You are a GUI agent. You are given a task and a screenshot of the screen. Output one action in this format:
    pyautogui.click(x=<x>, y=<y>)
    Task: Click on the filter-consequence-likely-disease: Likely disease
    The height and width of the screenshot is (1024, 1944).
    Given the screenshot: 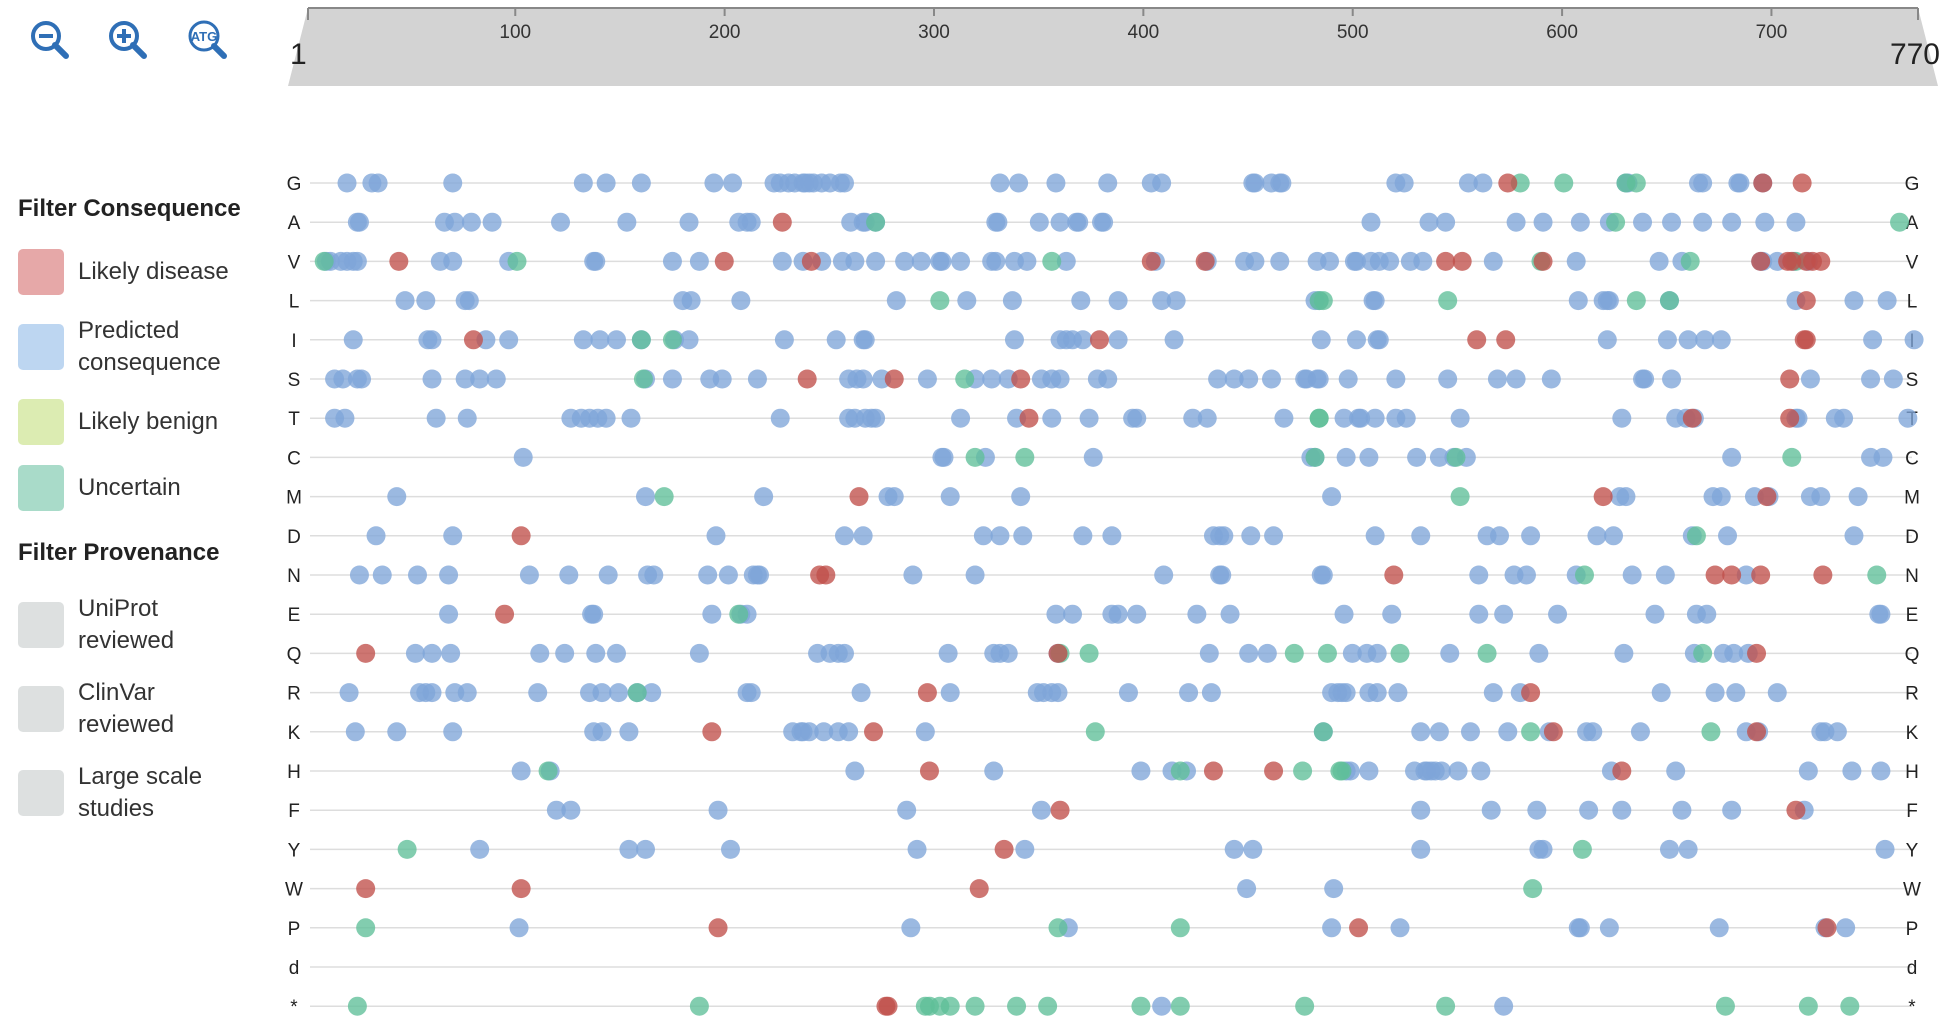 What is the action you would take?
    pyautogui.click(x=138, y=272)
    